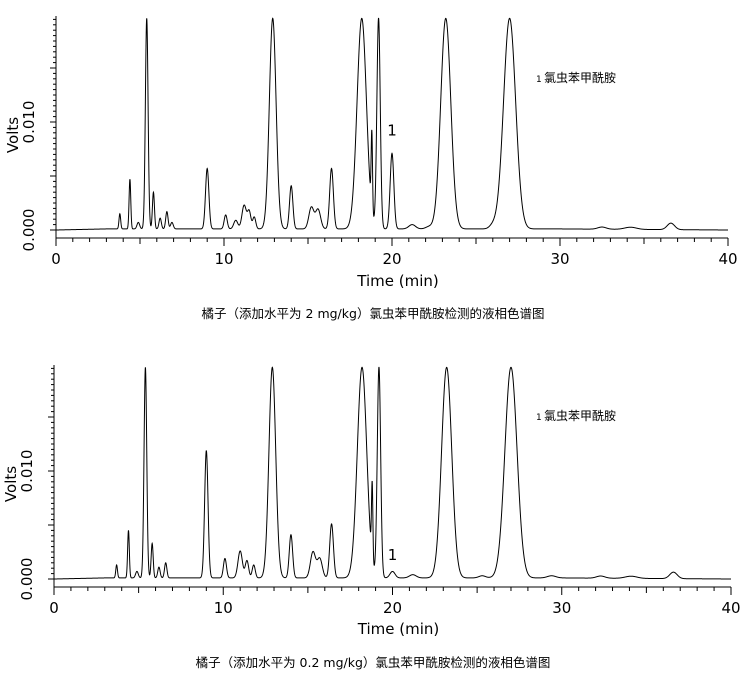 This screenshot has width=746, height=681. I want to click on chart-caption: 橘子（添加水平为 0.2 mg/kg）氯虫苯甲酰胺检测的液相色谱图, so click(373, 662).